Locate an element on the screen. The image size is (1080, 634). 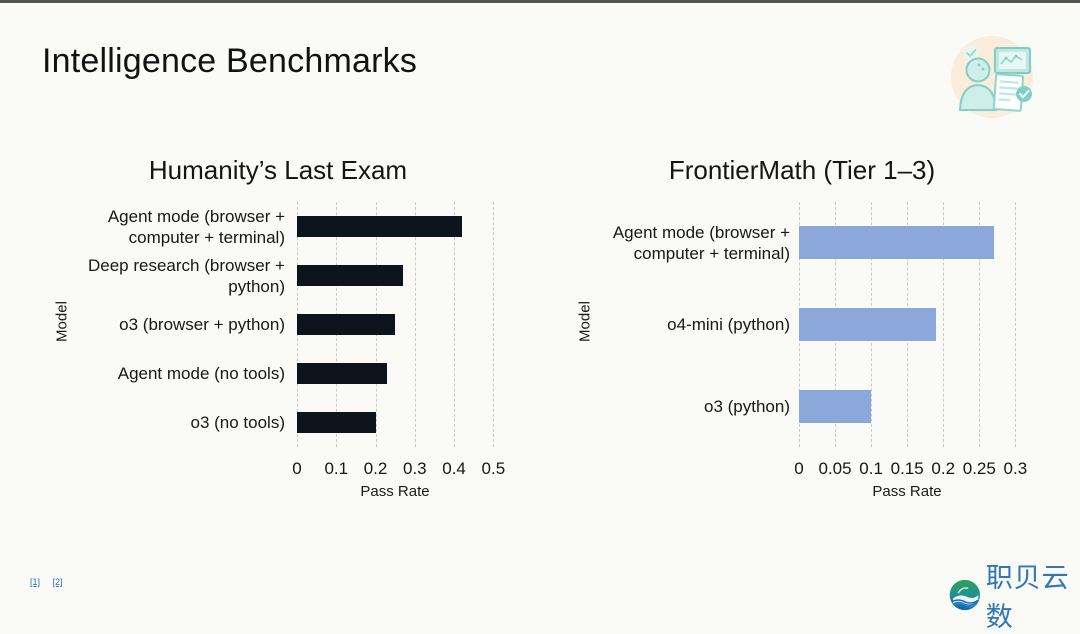
footnote-link-1: [1] is located at coordinates (35, 582).